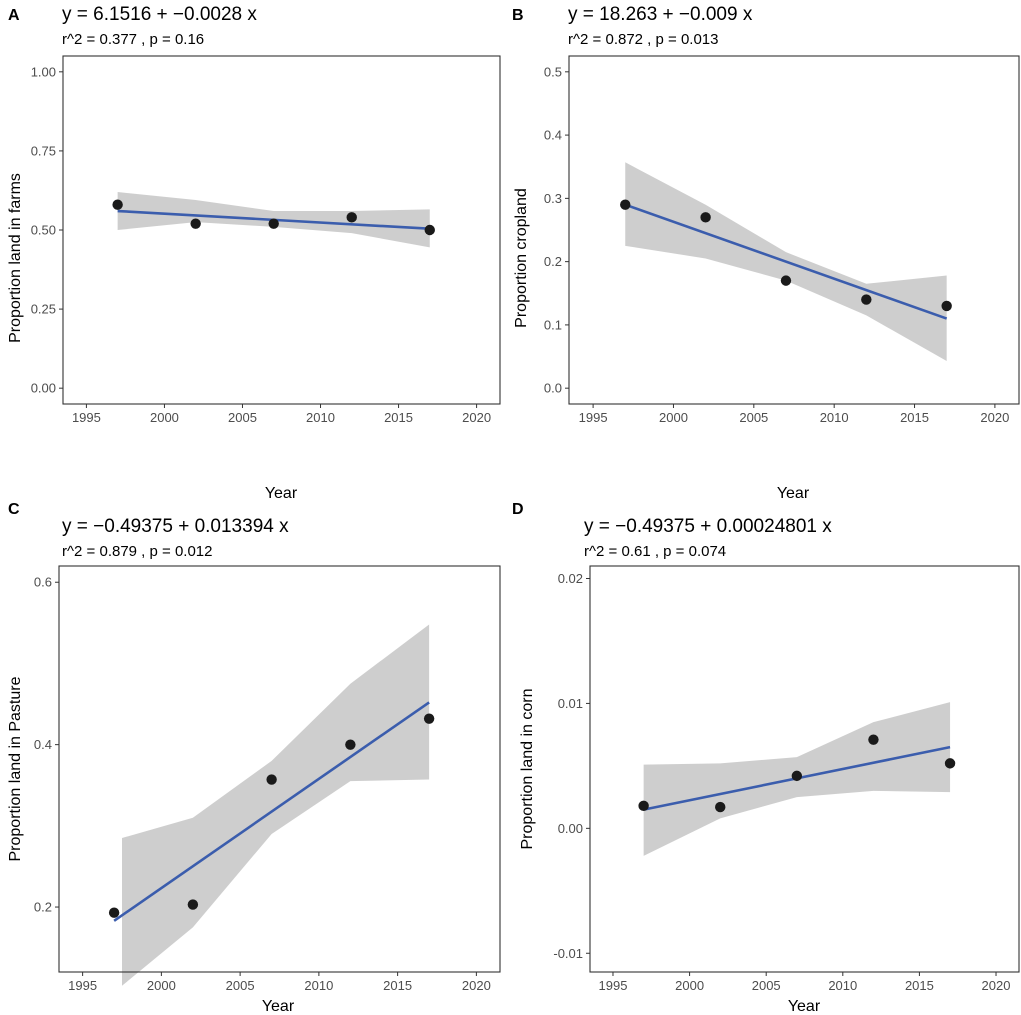  I want to click on y-tick-label: 1.00, so click(43, 71).